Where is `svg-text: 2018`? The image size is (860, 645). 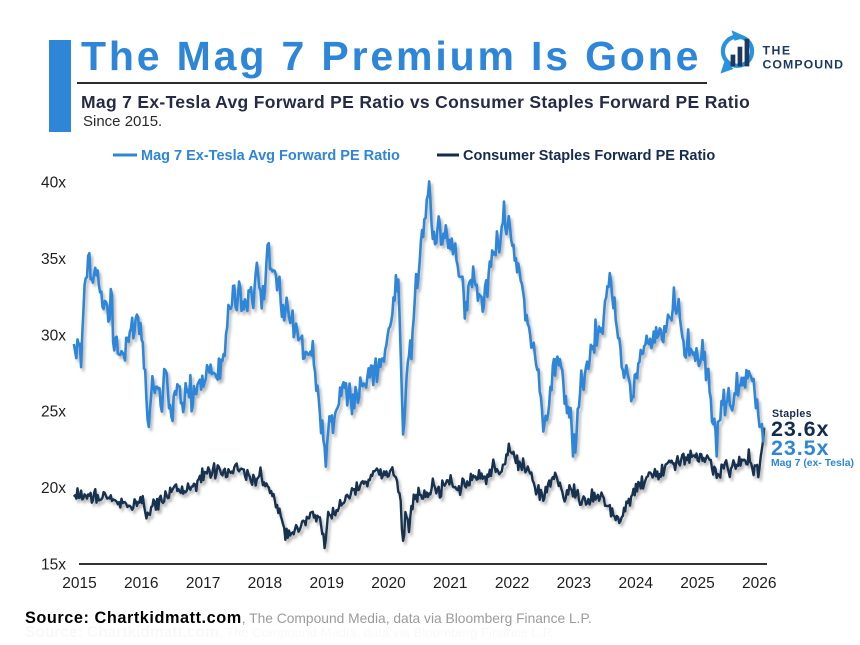
svg-text: 2018 is located at coordinates (265, 583).